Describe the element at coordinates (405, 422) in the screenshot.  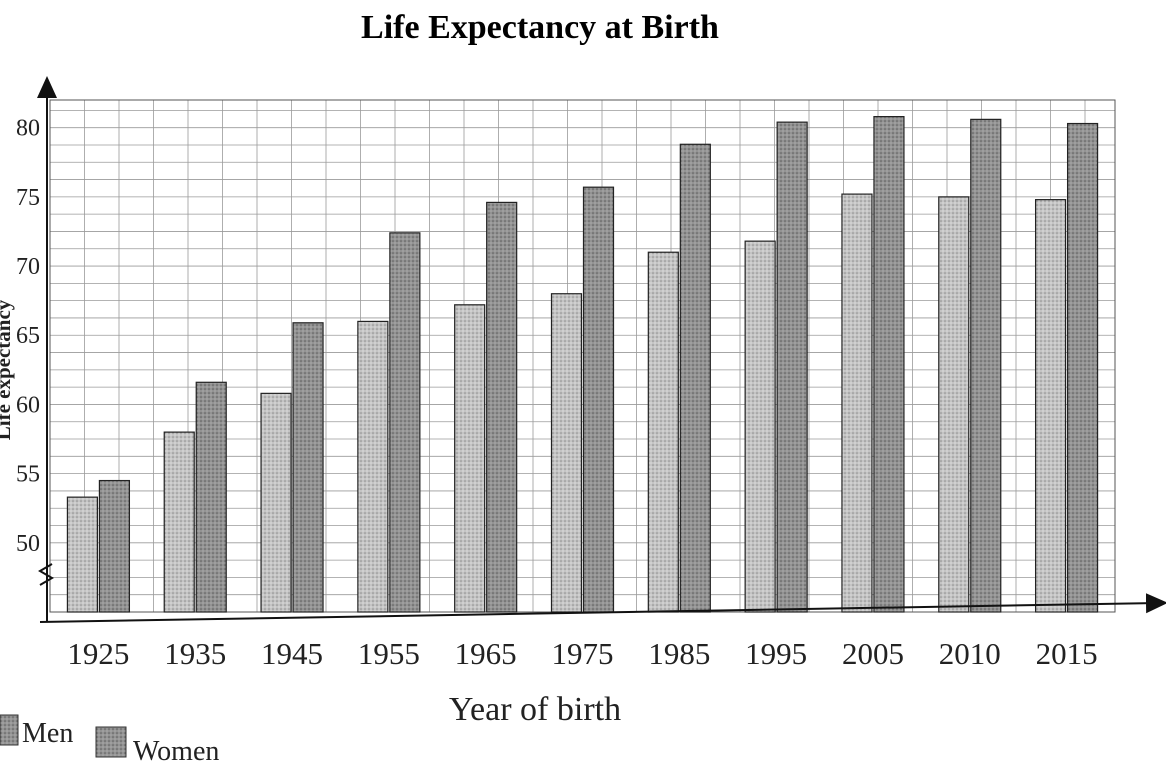
I see `bar-women-1955` at that location.